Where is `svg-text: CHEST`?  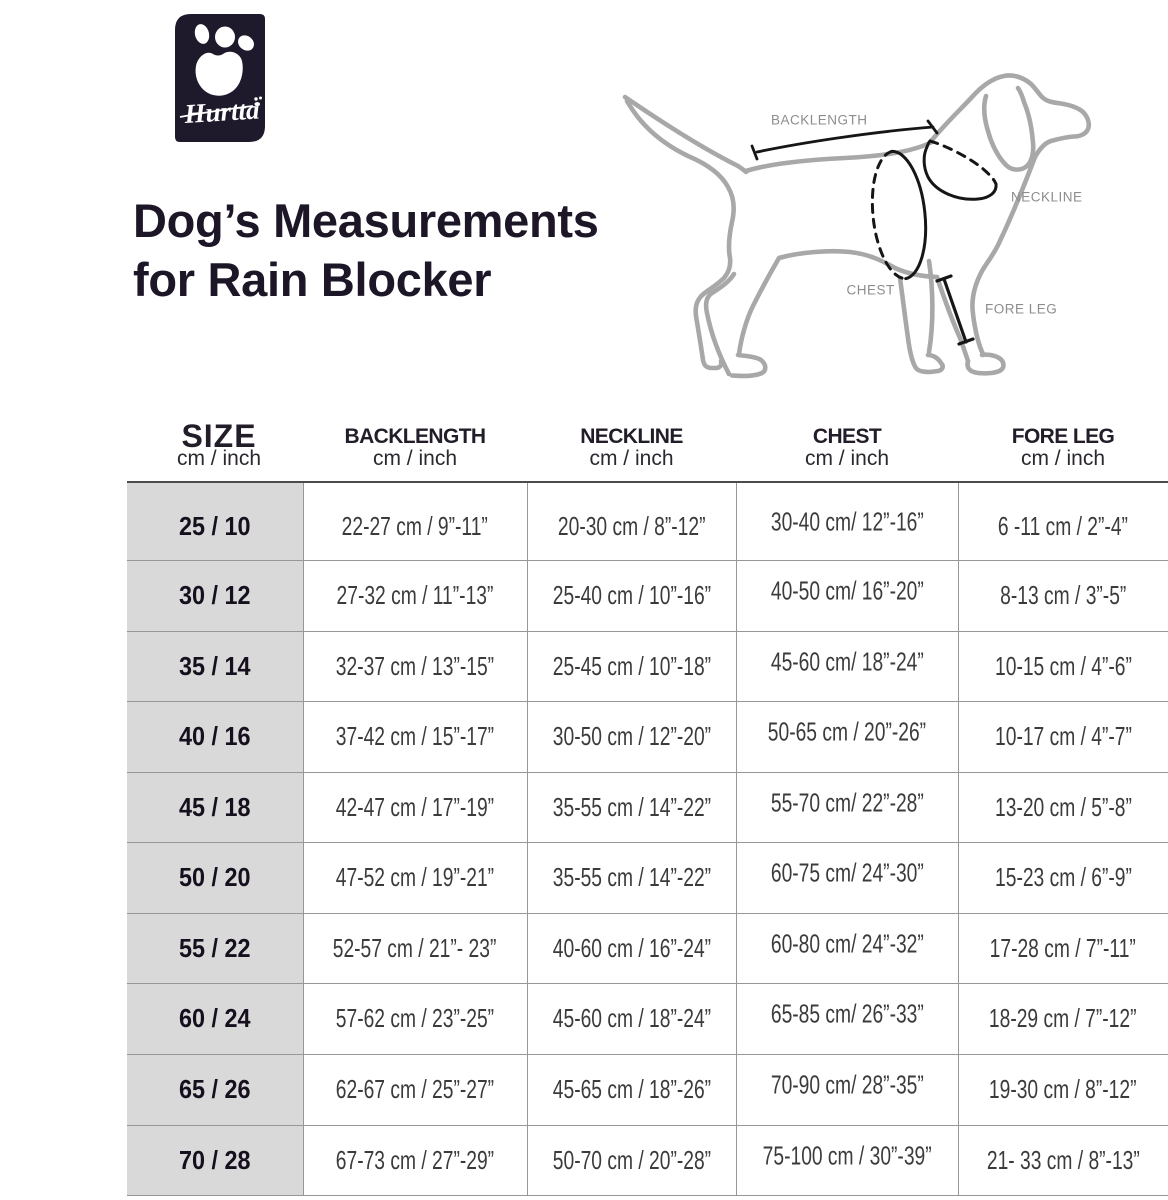
svg-text: CHEST is located at coordinates (871, 290).